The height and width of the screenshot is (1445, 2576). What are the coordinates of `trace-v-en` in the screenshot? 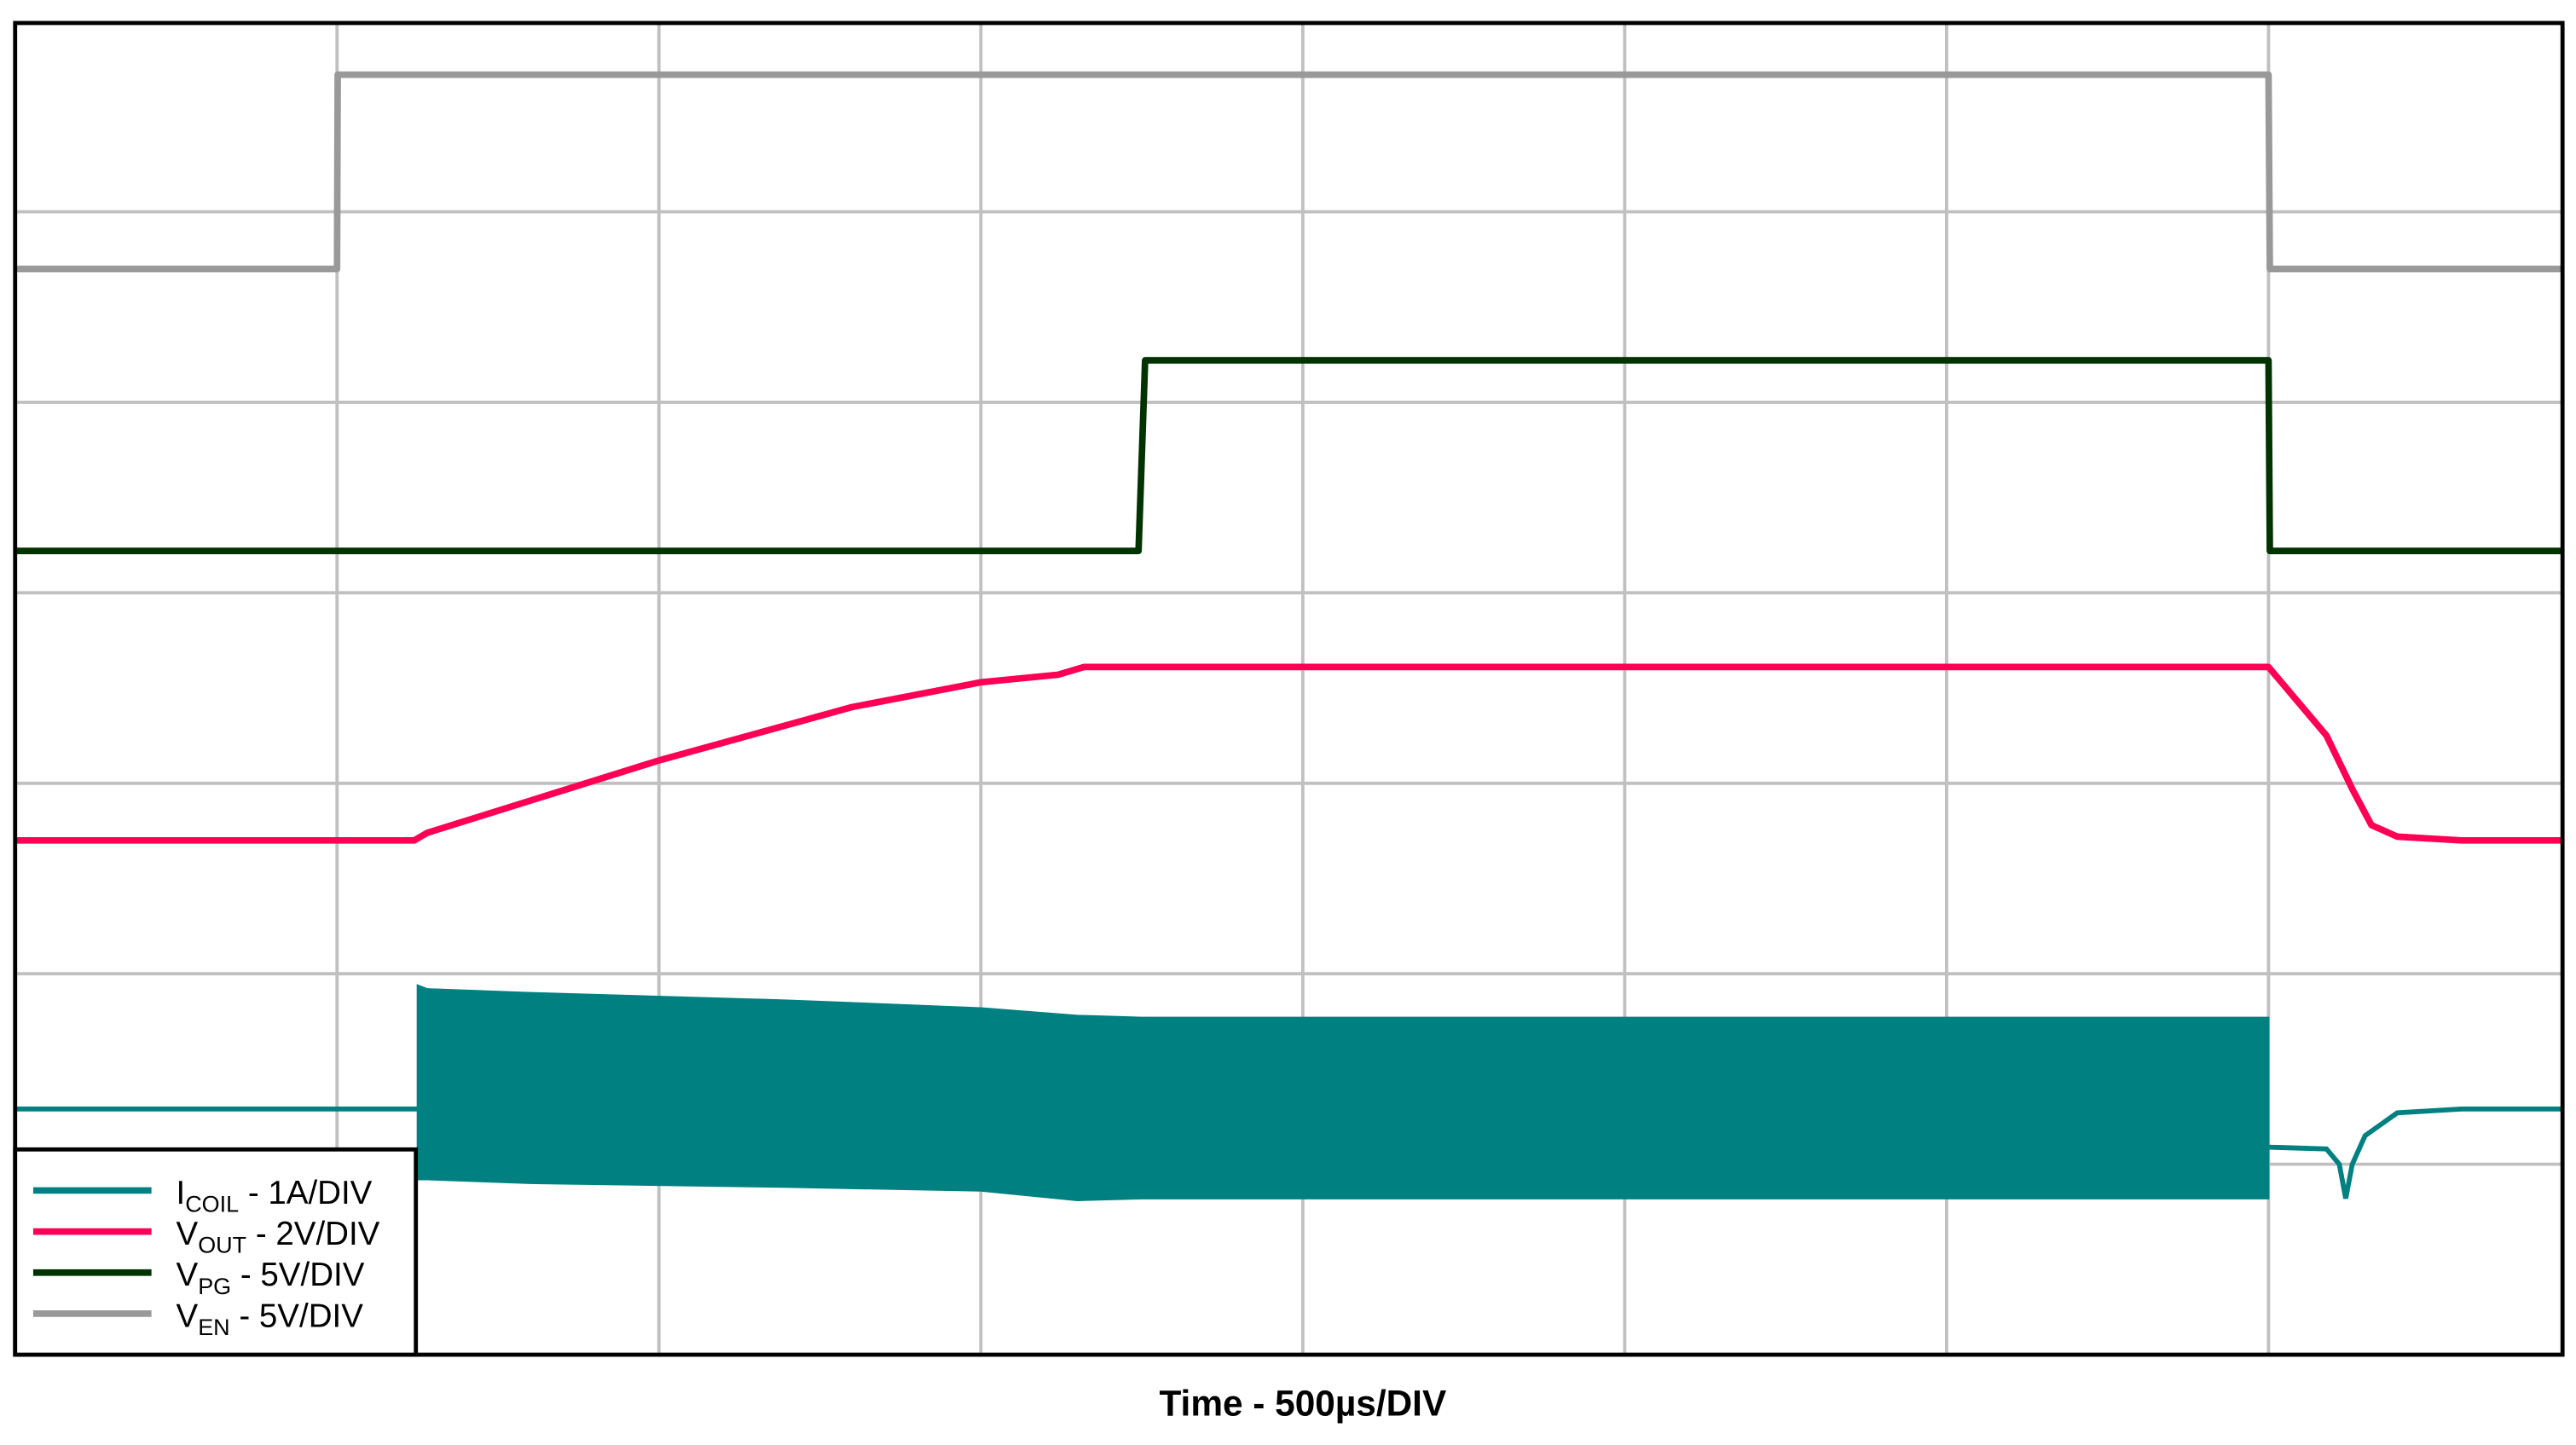 It's located at (1288, 172).